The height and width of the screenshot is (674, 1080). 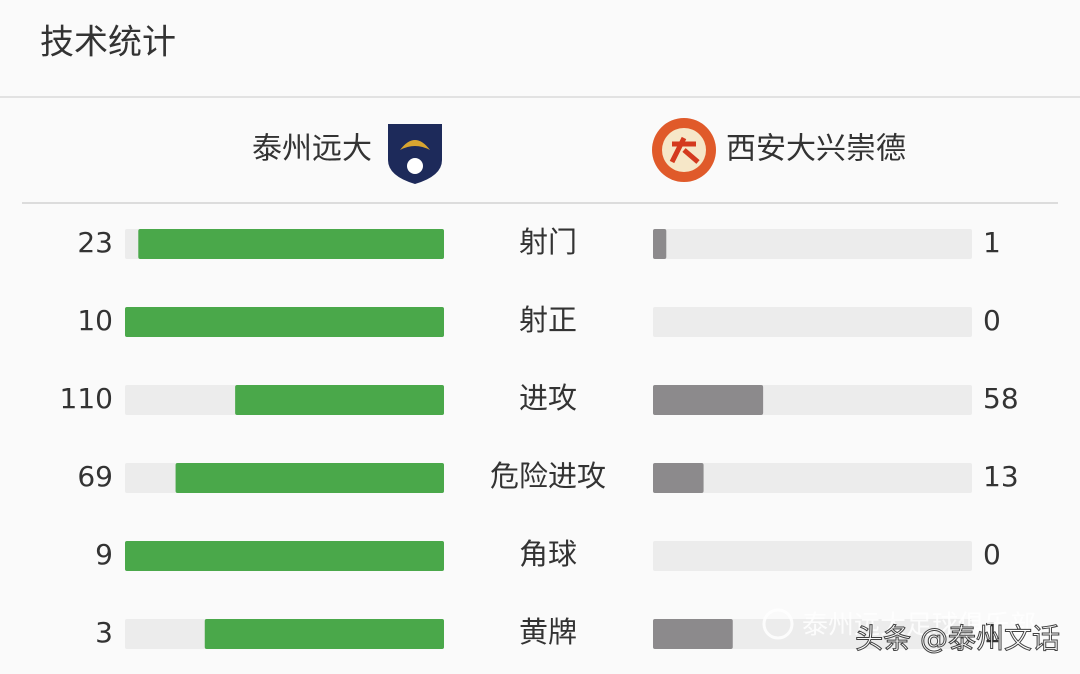 I want to click on home-value: 10, so click(x=95, y=320).